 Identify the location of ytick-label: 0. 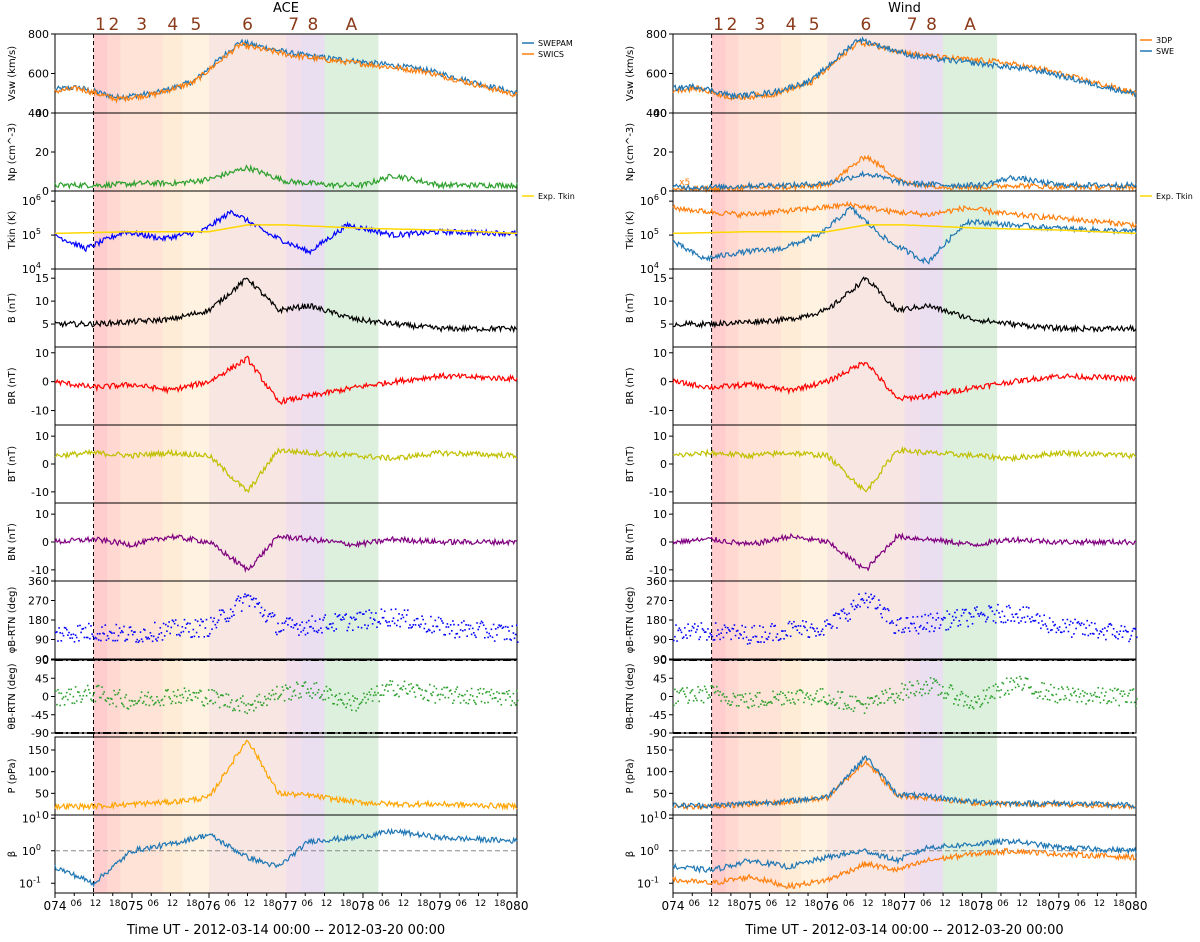
(45, 697).